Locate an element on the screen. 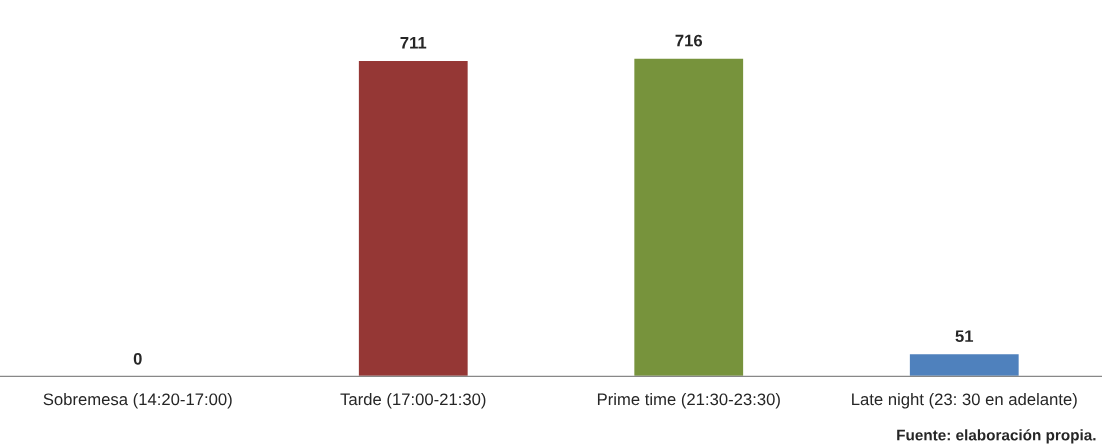 The height and width of the screenshot is (448, 1102). data-label: 51 is located at coordinates (964, 336).